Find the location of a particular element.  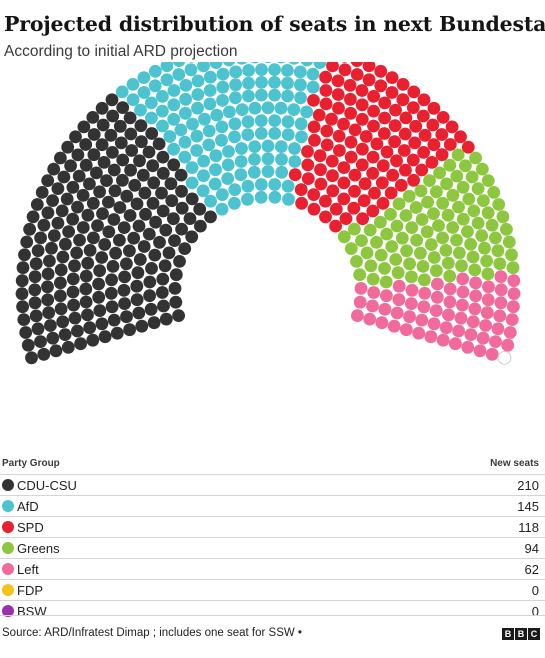

legend-row-bsw: BSW 0 is located at coordinates (272, 610).